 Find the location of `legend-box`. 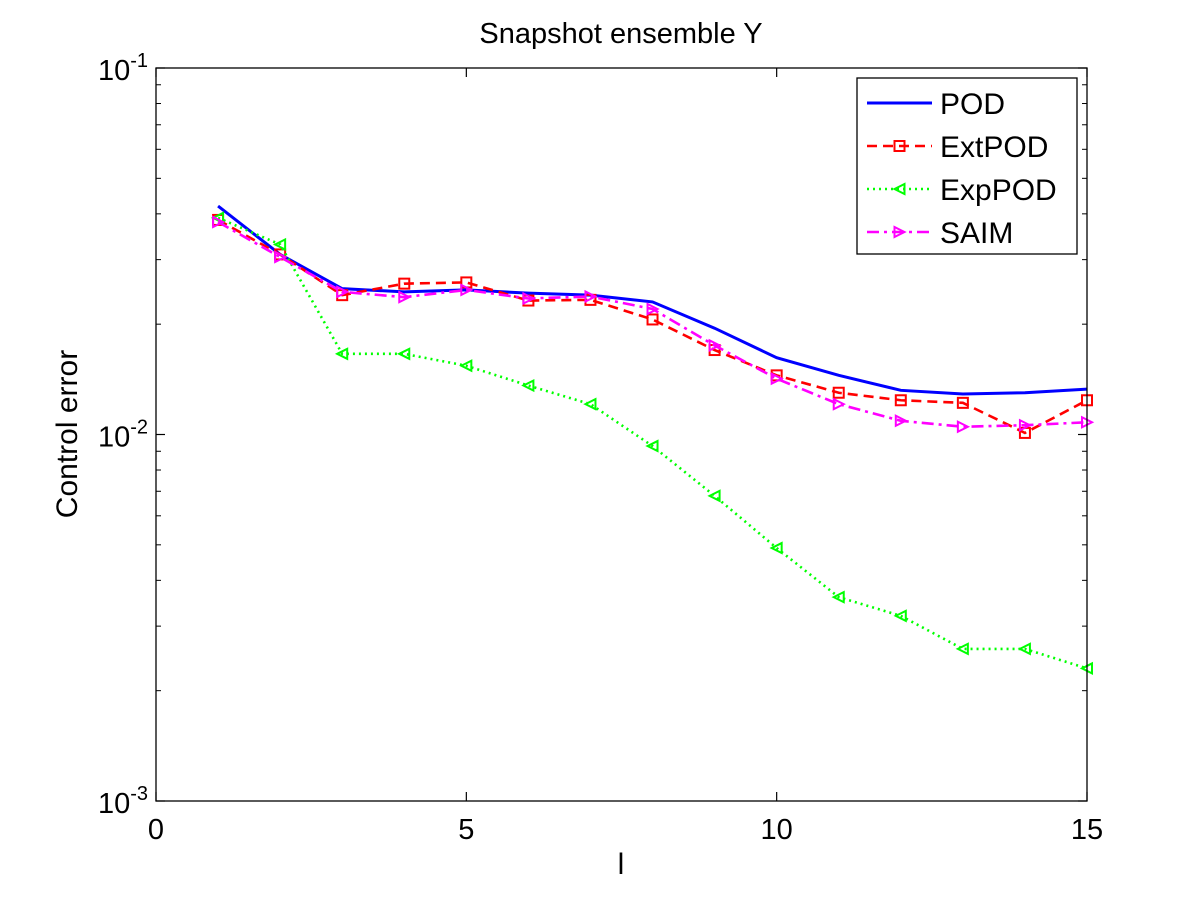

legend-box is located at coordinates (967, 166).